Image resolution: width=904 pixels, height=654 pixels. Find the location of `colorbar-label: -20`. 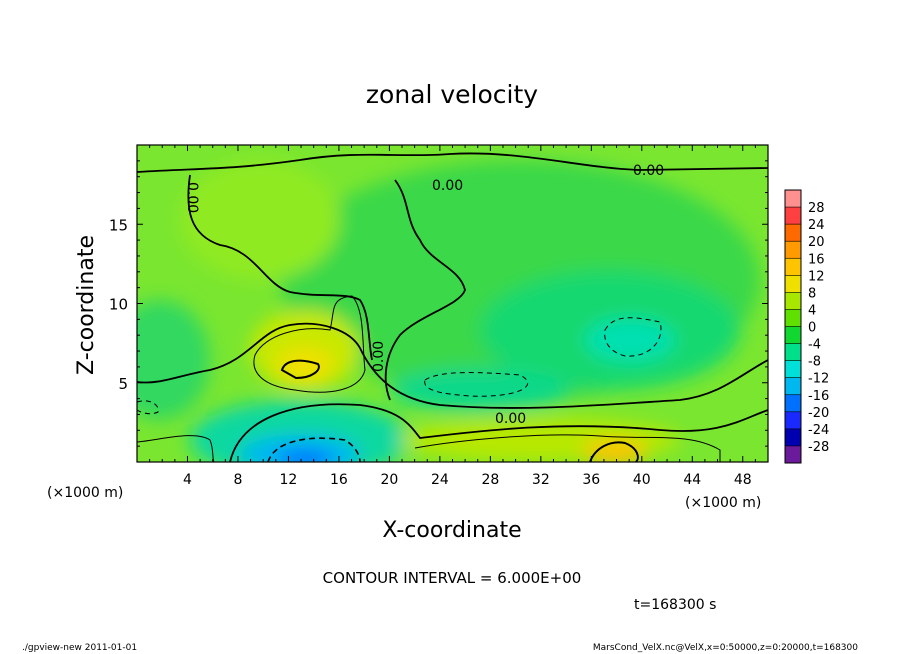

colorbar-label: -20 is located at coordinates (818, 413).